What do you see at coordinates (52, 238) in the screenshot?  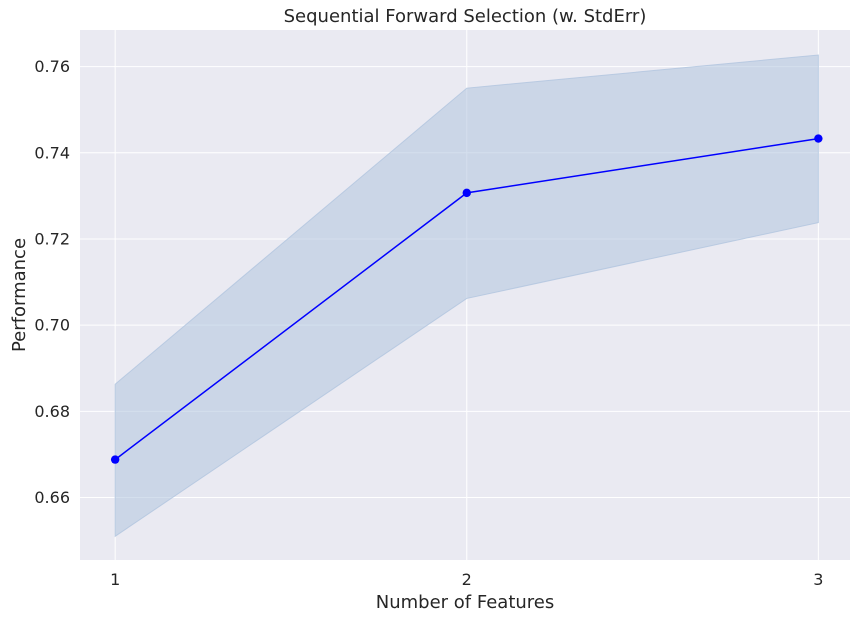 I see `y-tick-label: 0.72` at bounding box center [52, 238].